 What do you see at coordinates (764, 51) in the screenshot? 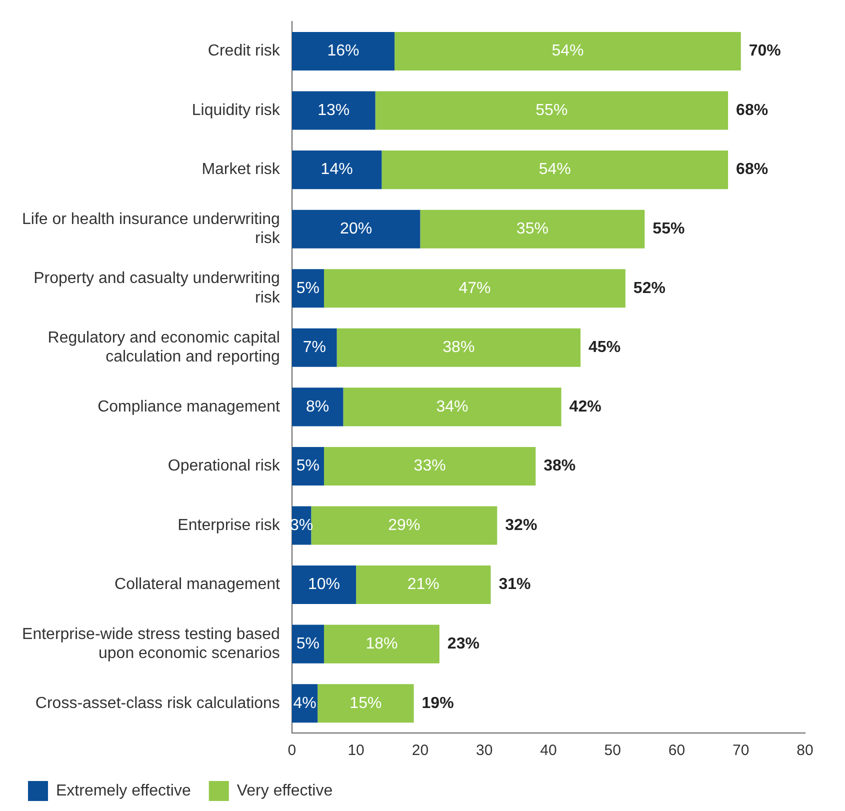
I see `total-label: 70%` at bounding box center [764, 51].